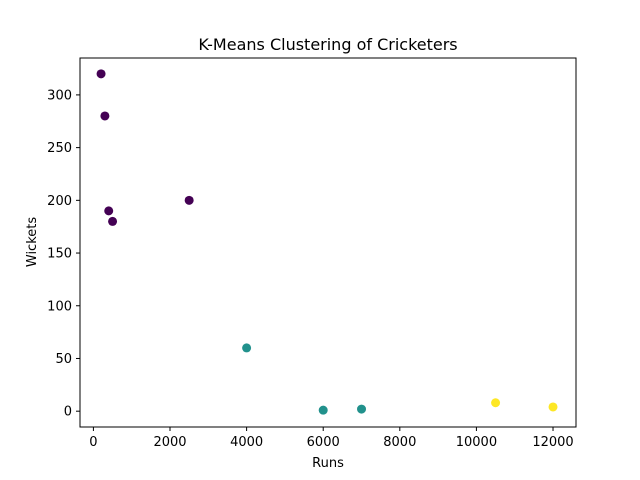 This screenshot has width=640, height=480. Describe the element at coordinates (552, 442) in the screenshot. I see `x-tick-label-6: 12000` at that location.